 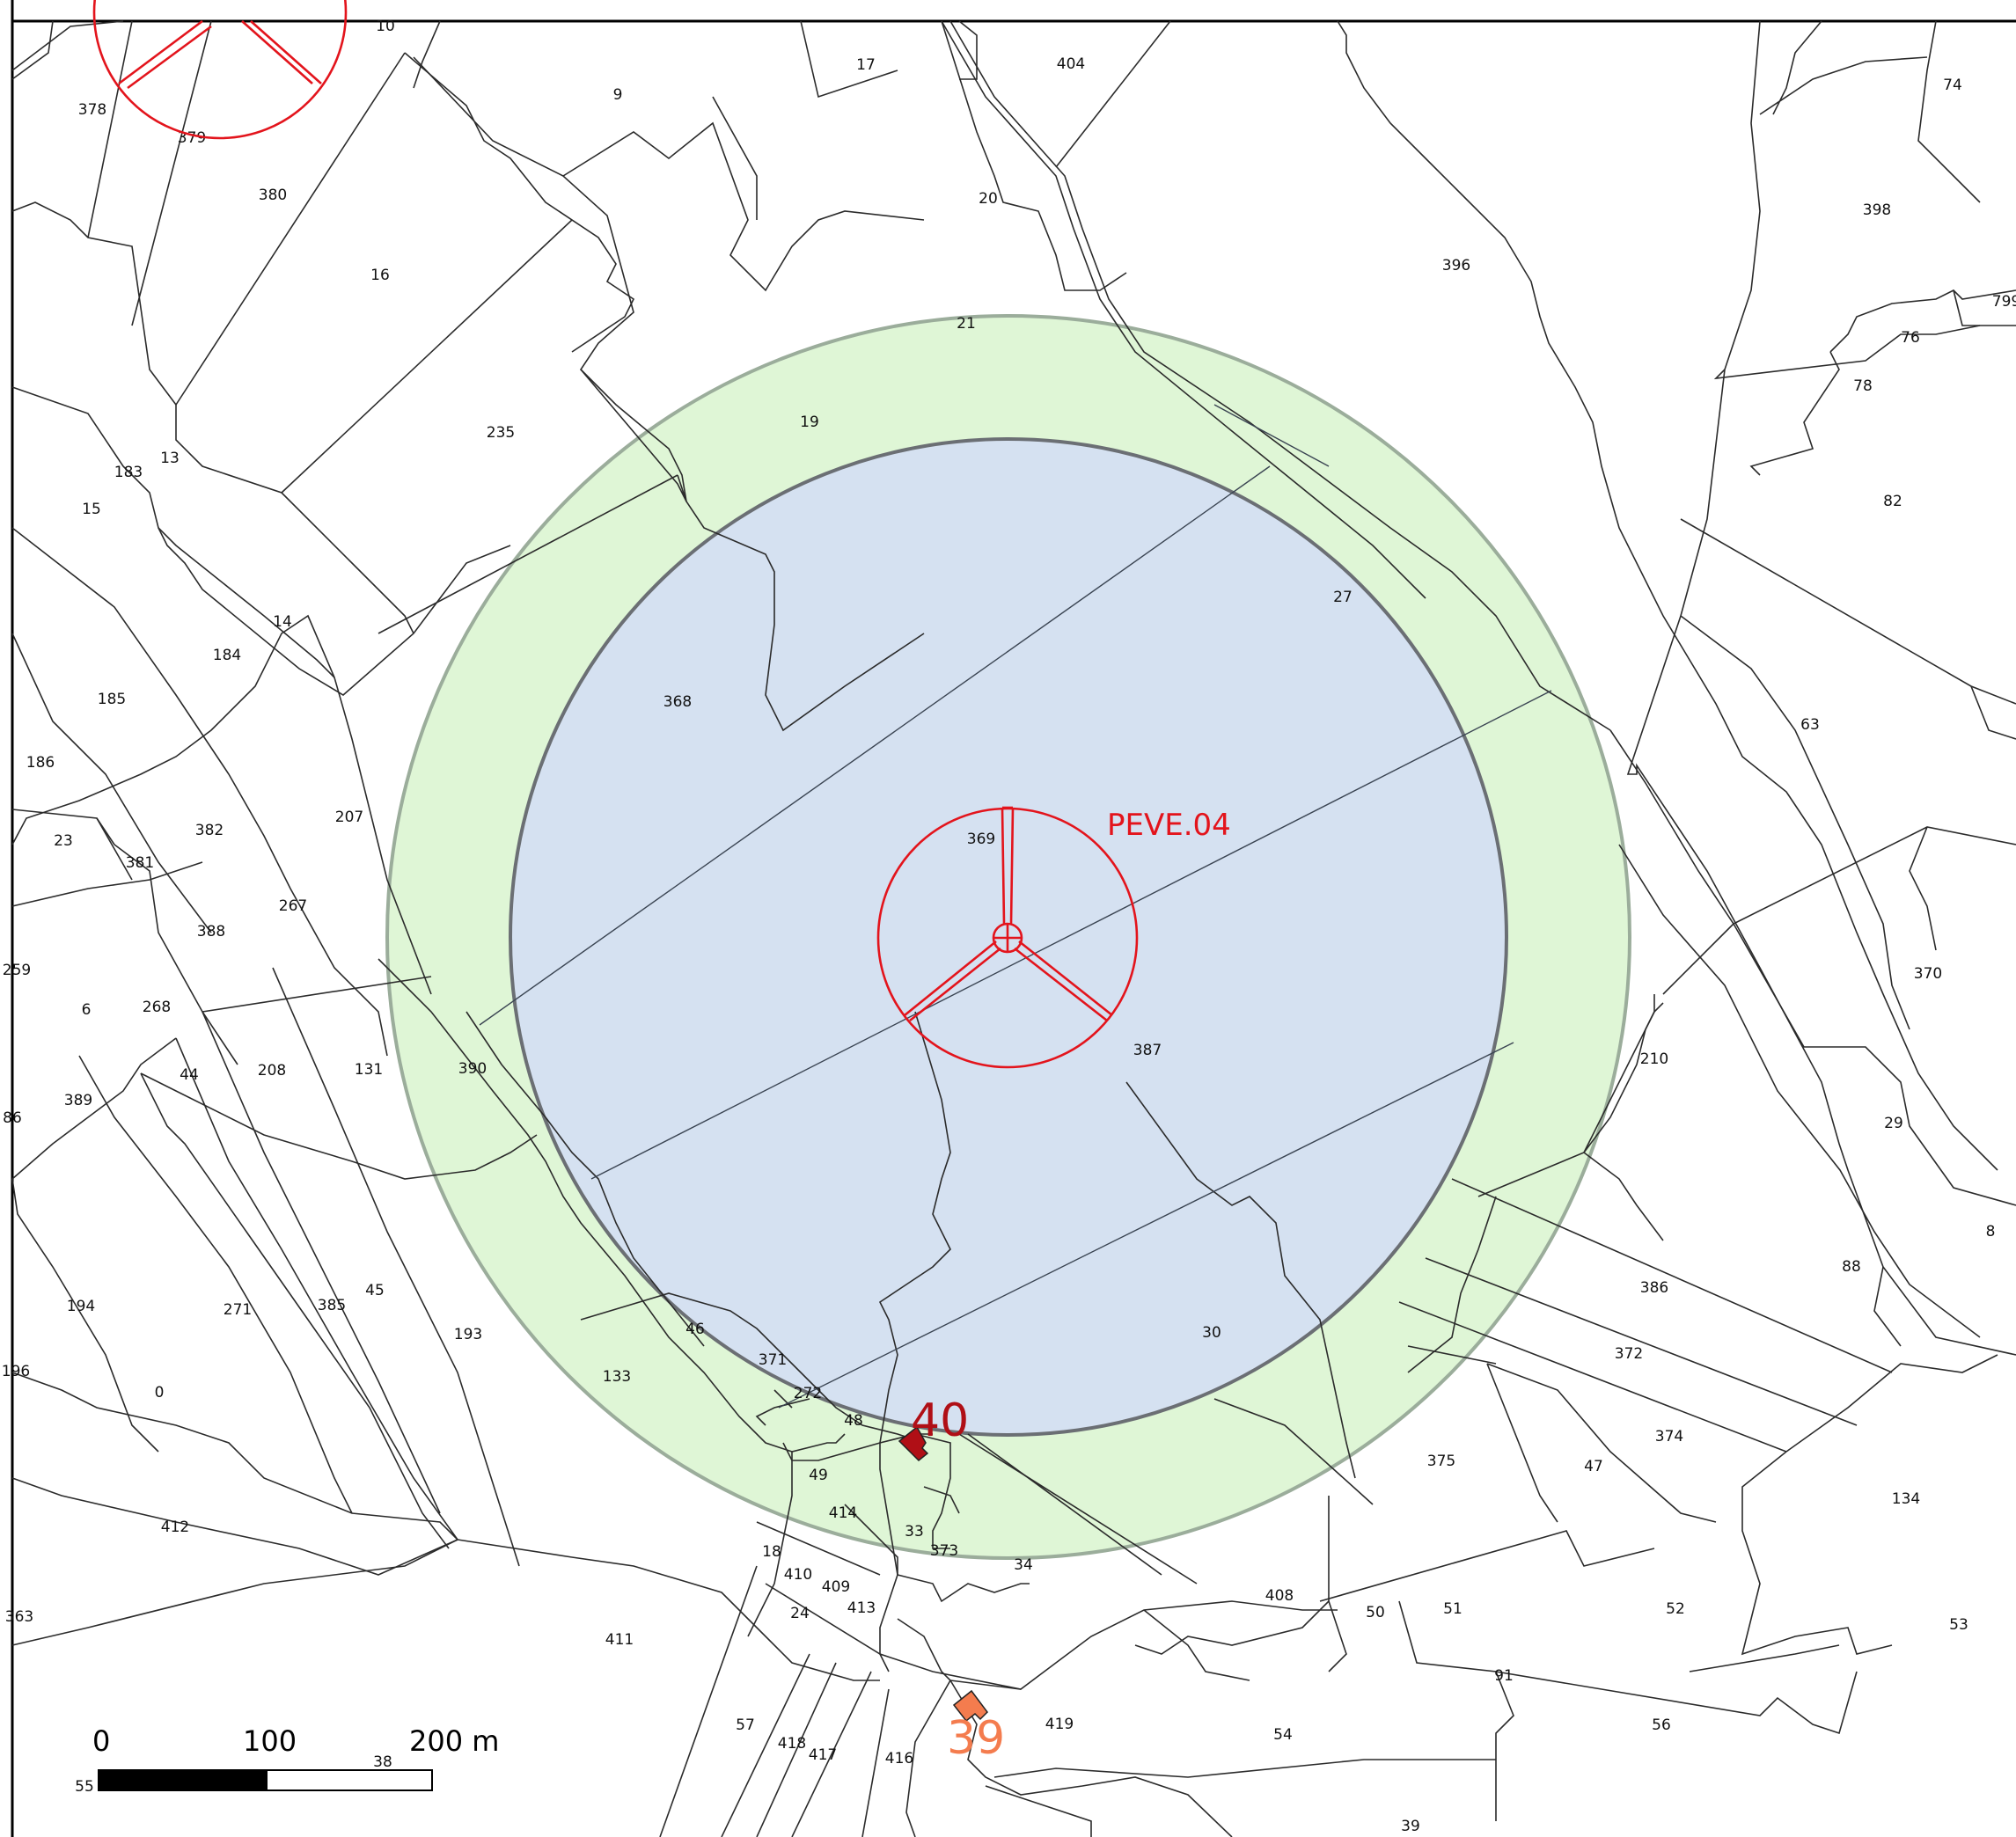 What do you see at coordinates (380, 276) in the screenshot?
I see `parcel-label: 16` at bounding box center [380, 276].